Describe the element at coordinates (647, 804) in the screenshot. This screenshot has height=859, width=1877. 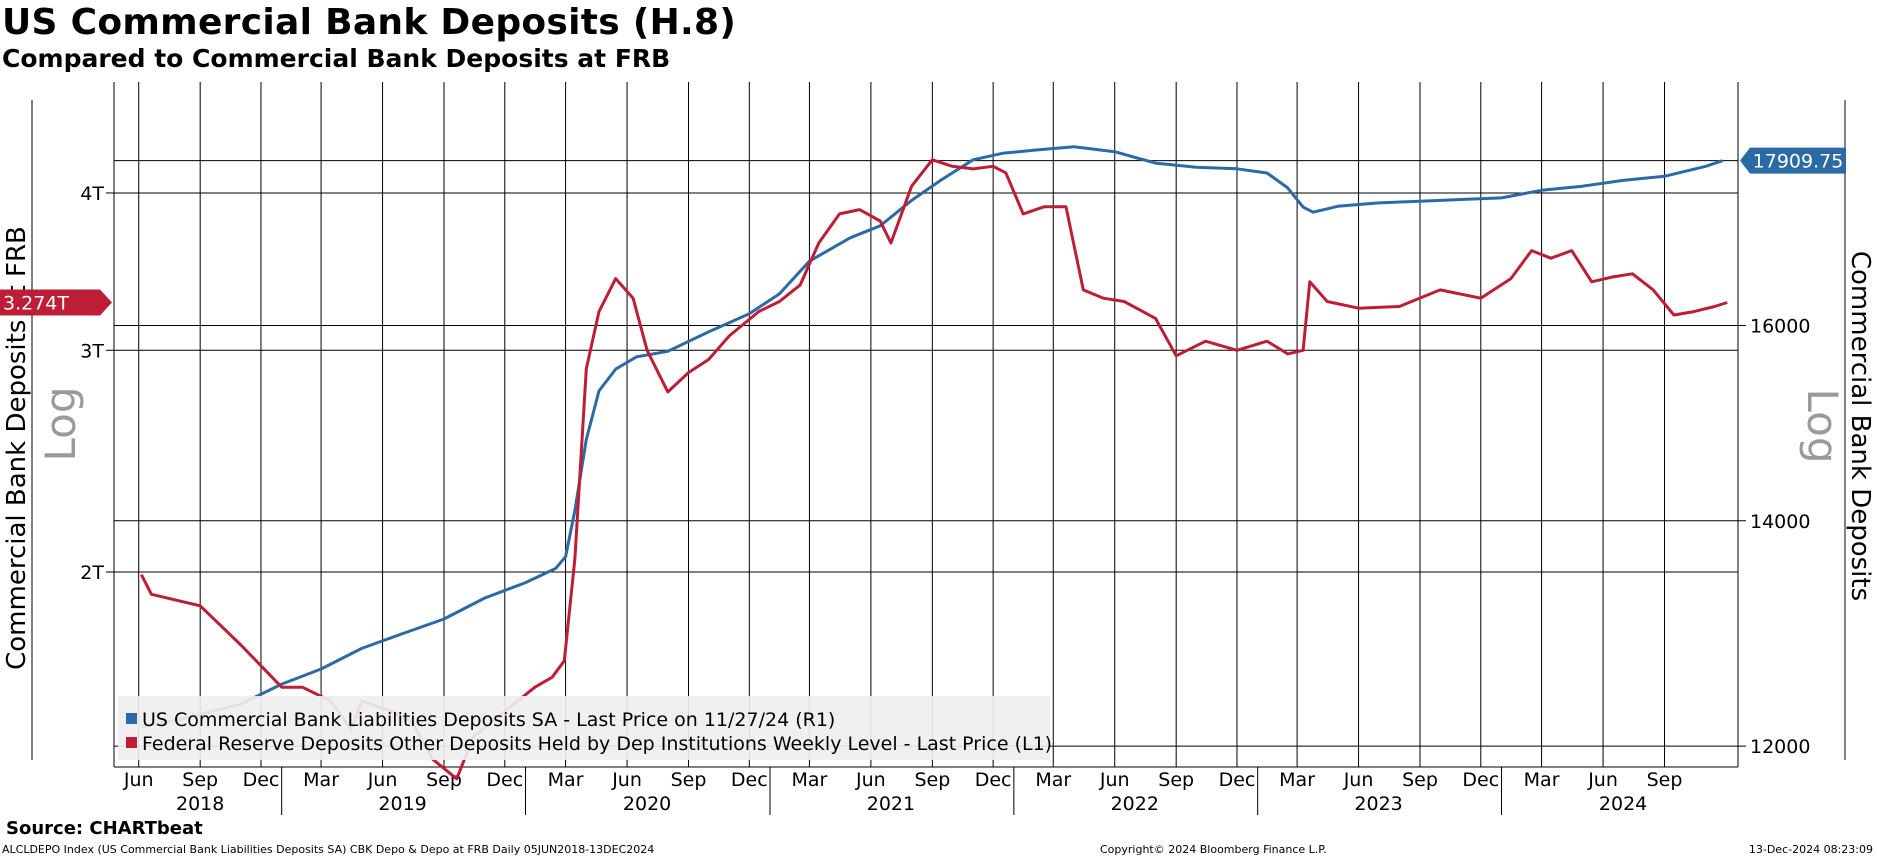
I see `x-tick-label-year: 2020` at that location.